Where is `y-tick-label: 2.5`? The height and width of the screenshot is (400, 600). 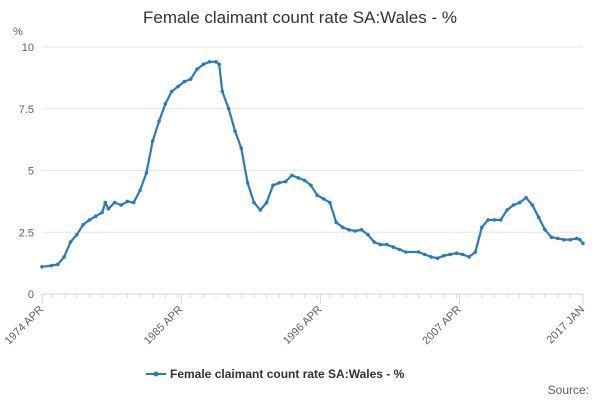
y-tick-label: 2.5 is located at coordinates (26, 233).